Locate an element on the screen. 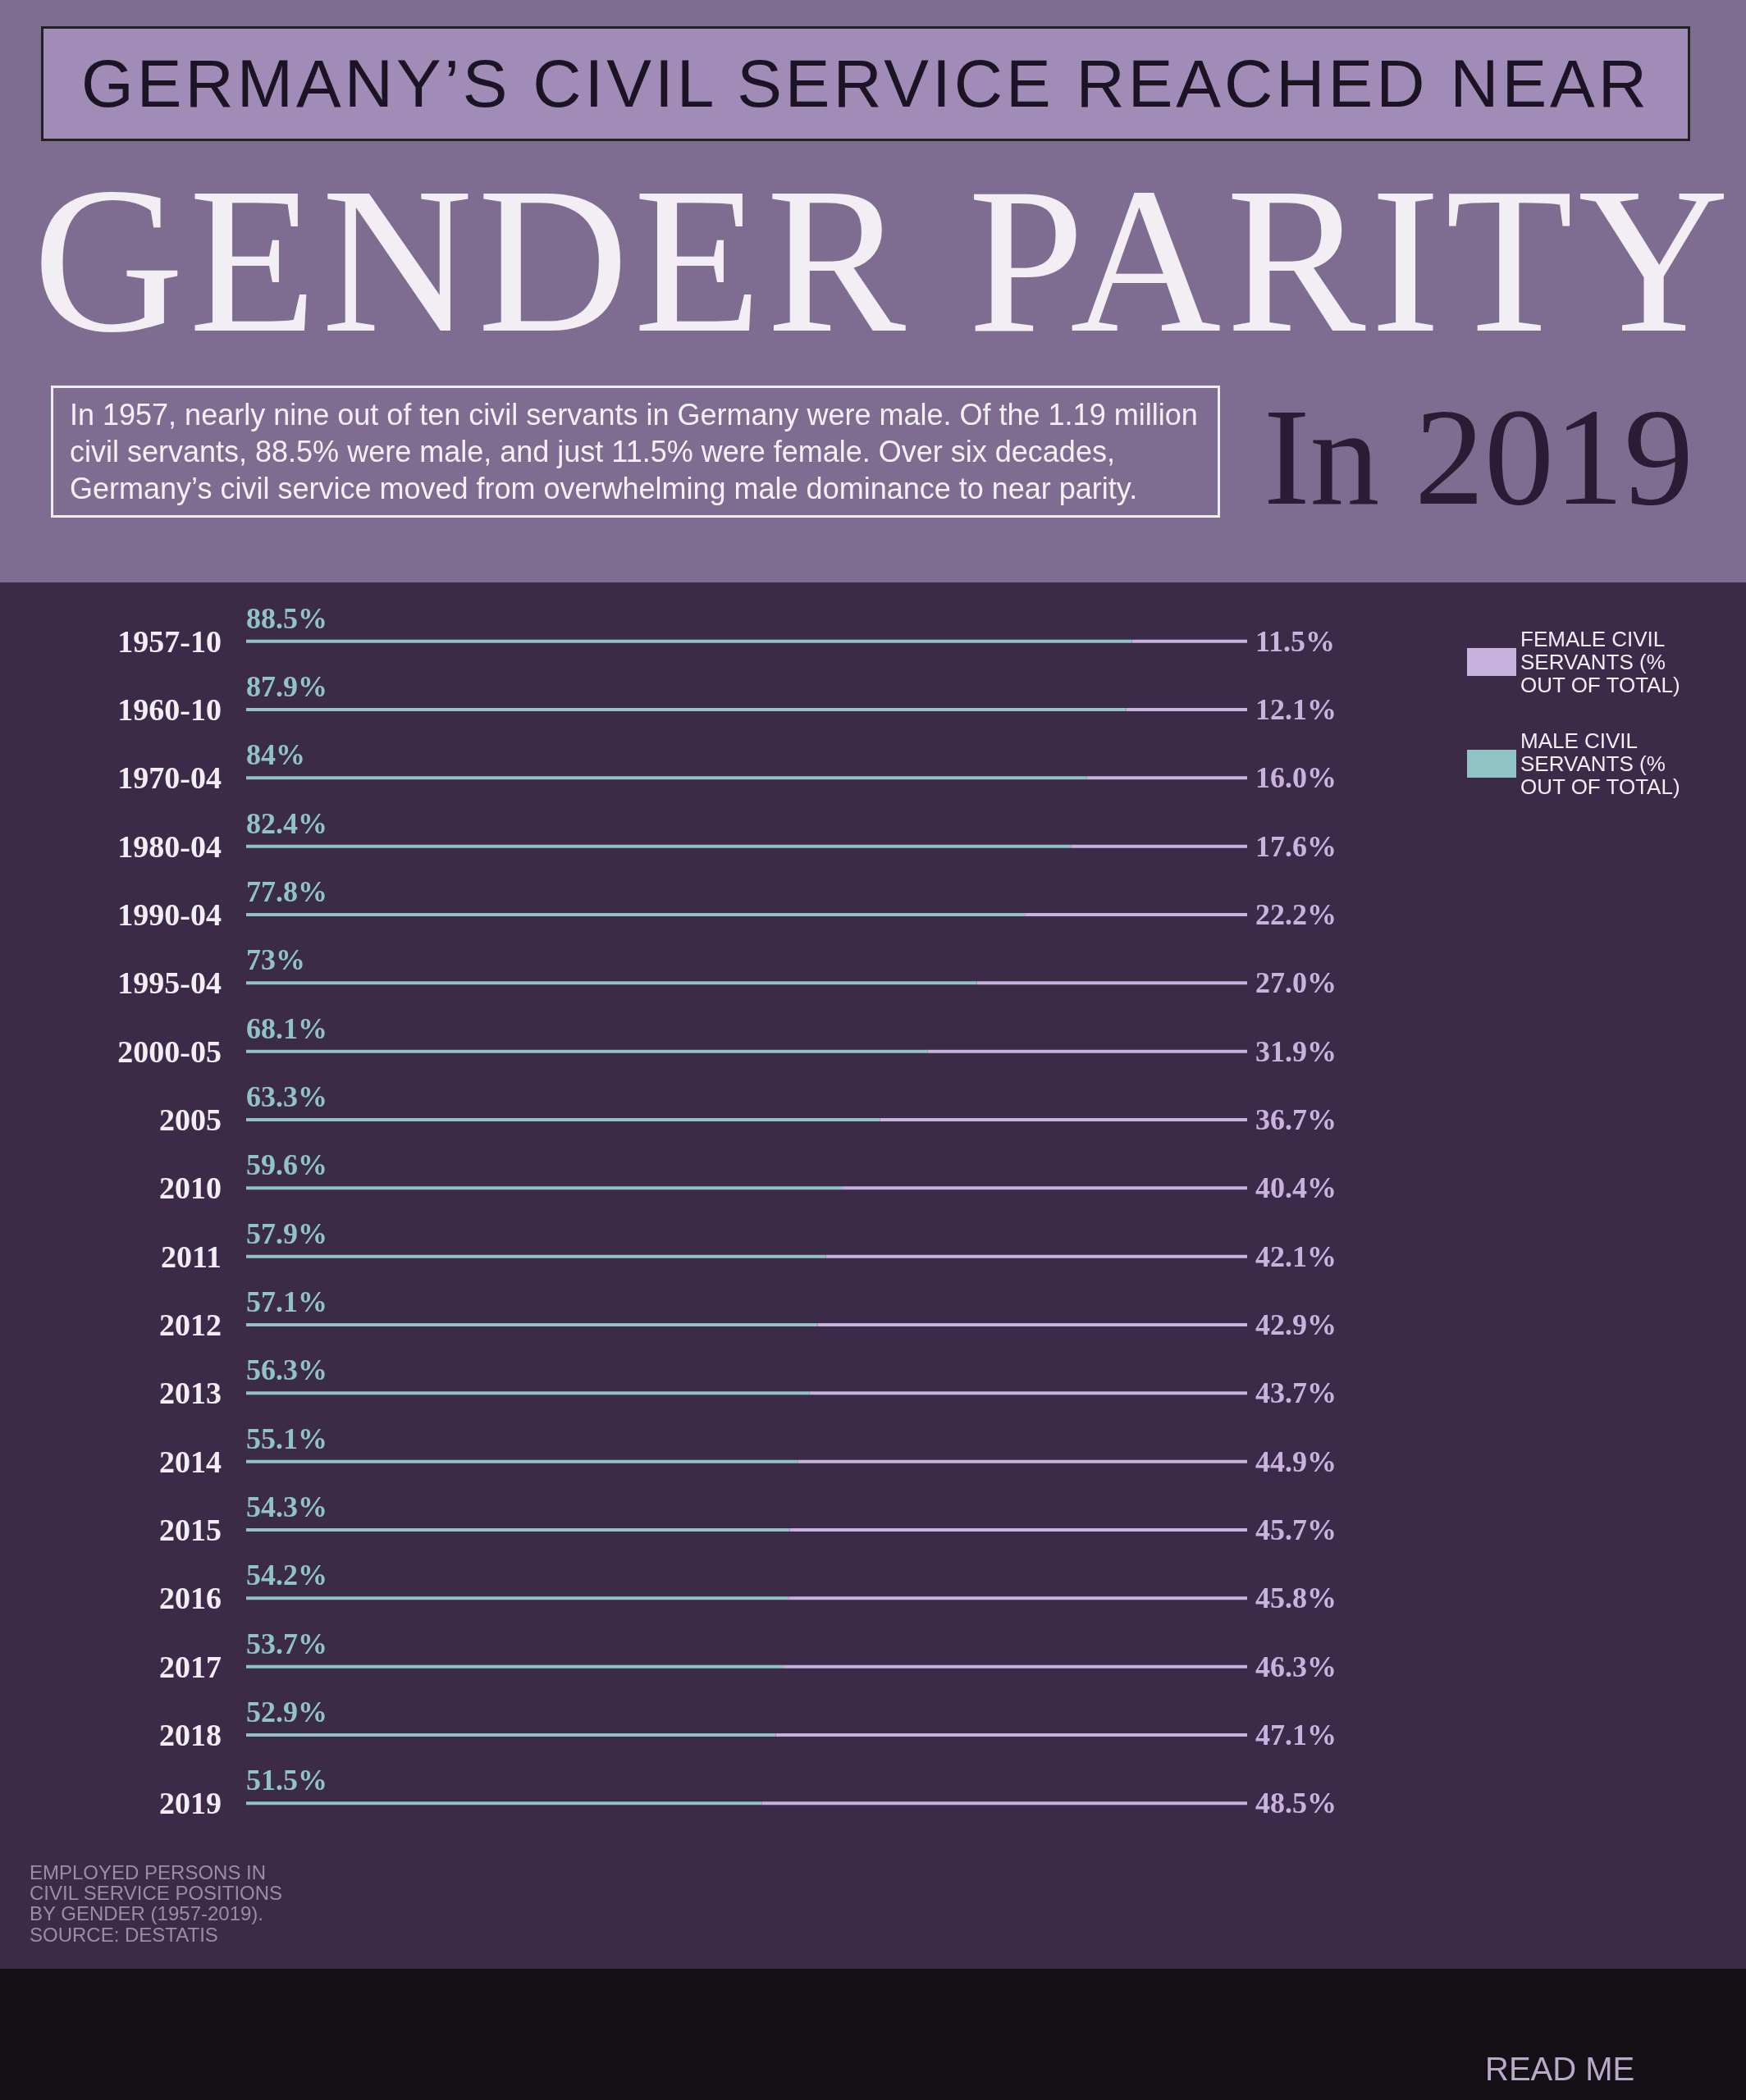 The image size is (1746, 2100). y-tick-label: 1970-04 is located at coordinates (169, 778).